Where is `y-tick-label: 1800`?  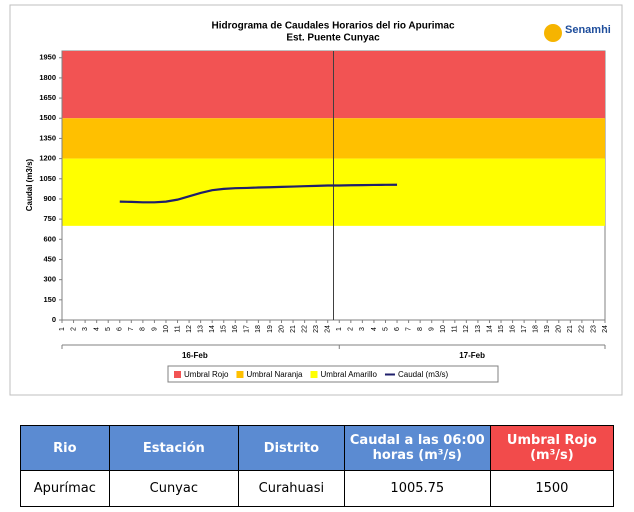 y-tick-label: 1800 is located at coordinates (47, 77).